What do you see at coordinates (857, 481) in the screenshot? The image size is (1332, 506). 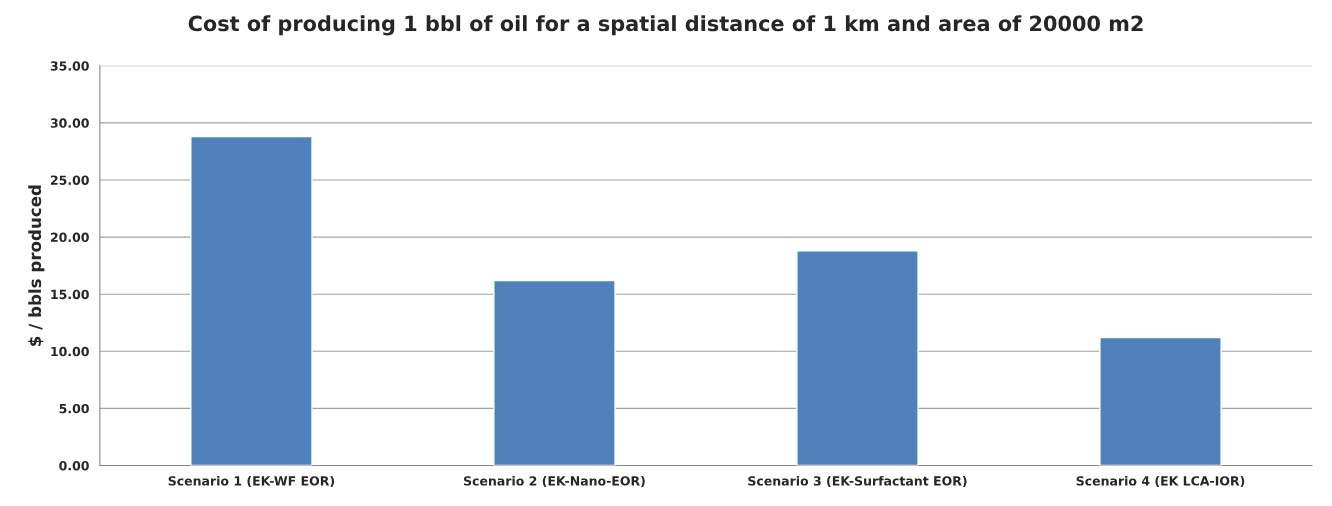 I see `x-tick-label: Scenario 3 (EK-Surfactant EOR)` at bounding box center [857, 481].